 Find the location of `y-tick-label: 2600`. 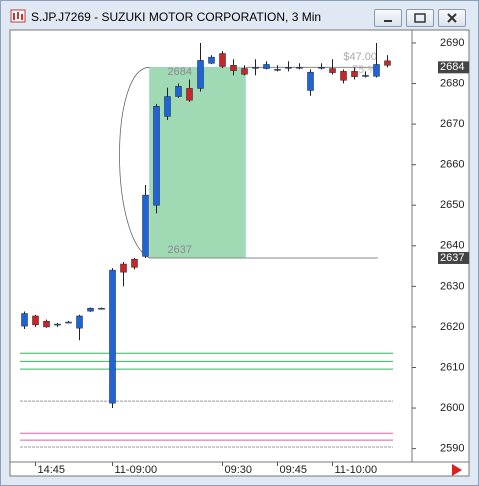

y-tick-label: 2600 is located at coordinates (452, 408).